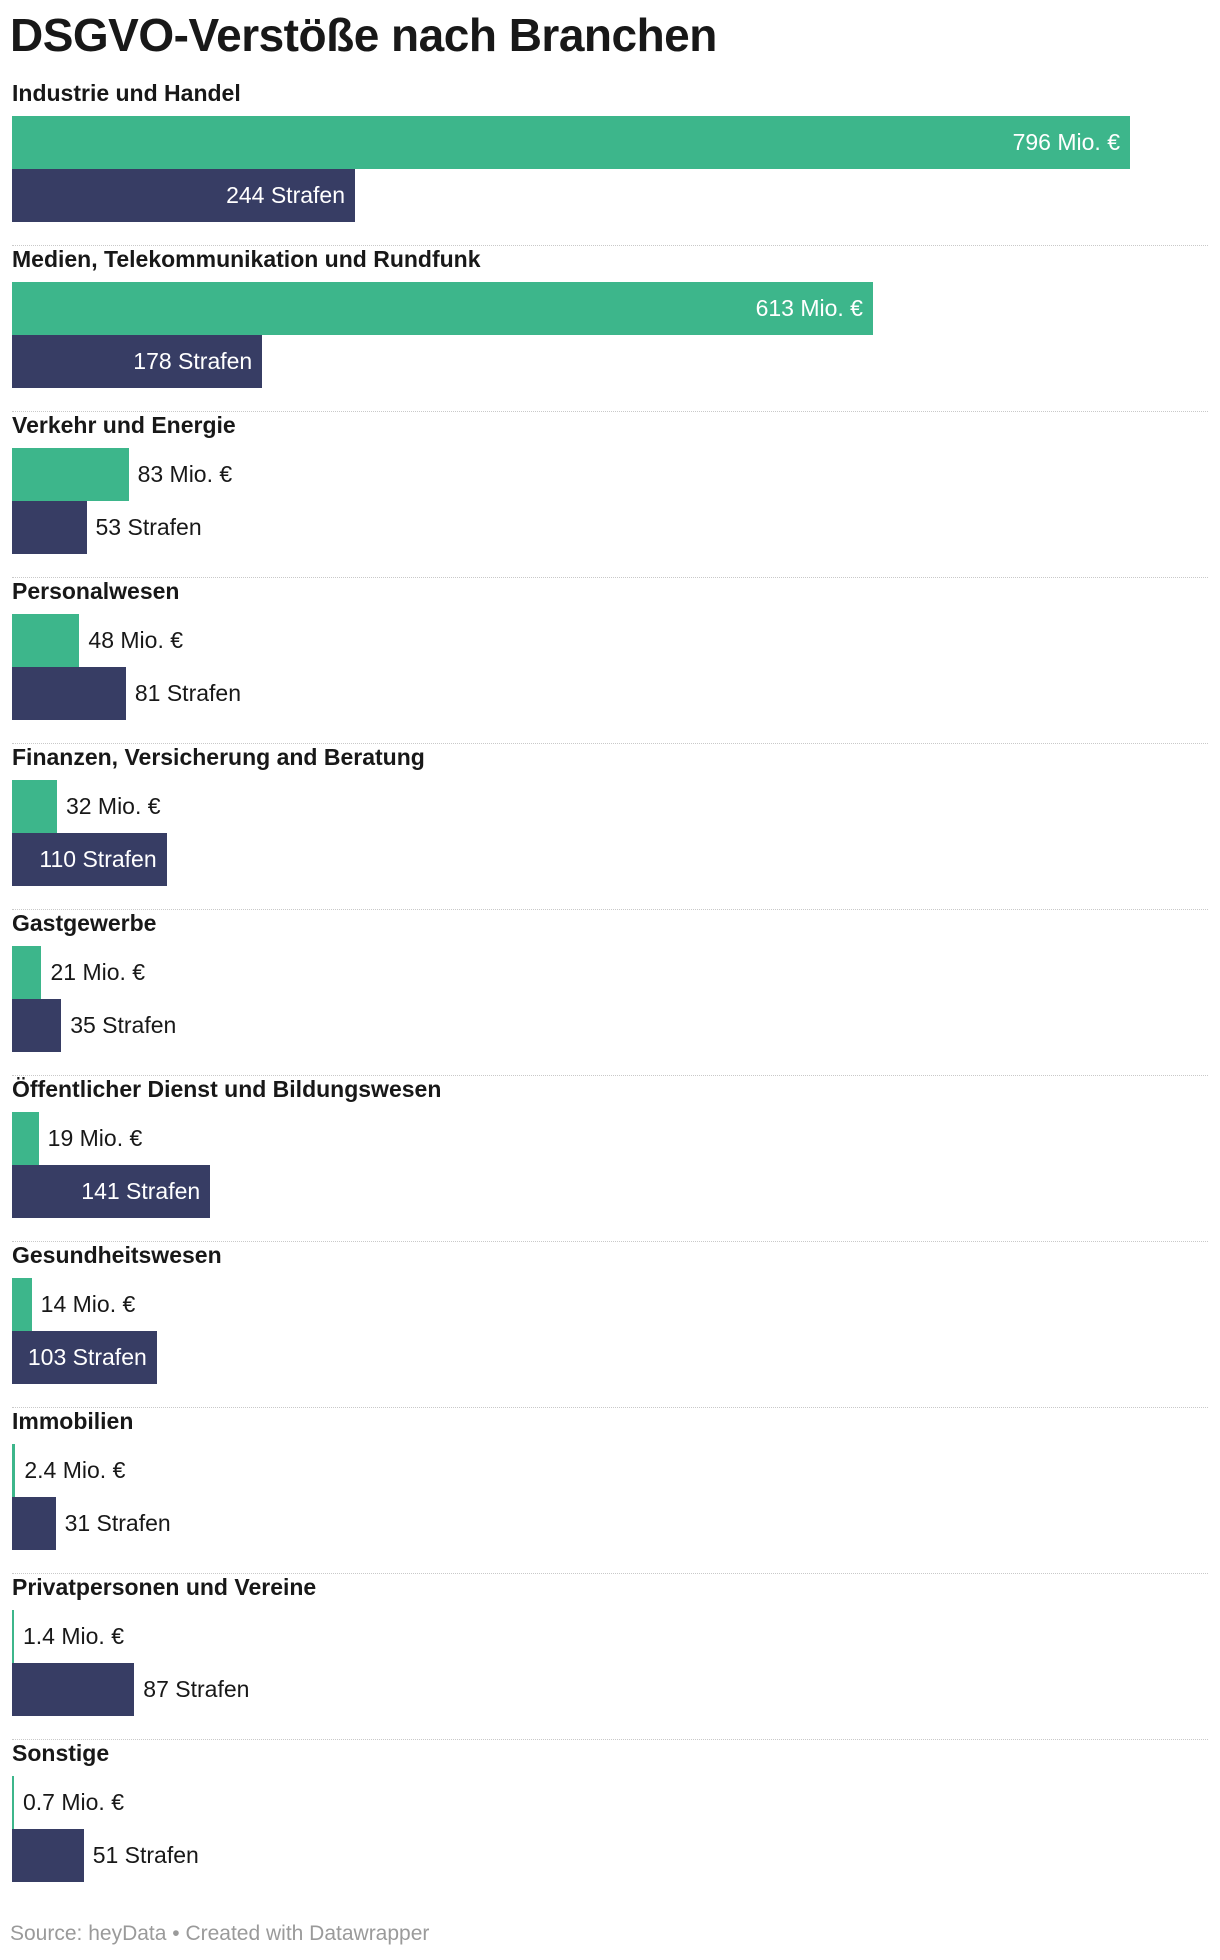 Image resolution: width=1220 pixels, height=1960 pixels. What do you see at coordinates (227, 1089) in the screenshot?
I see `category-label: Öffentlicher Dienst und Bildungswesen` at bounding box center [227, 1089].